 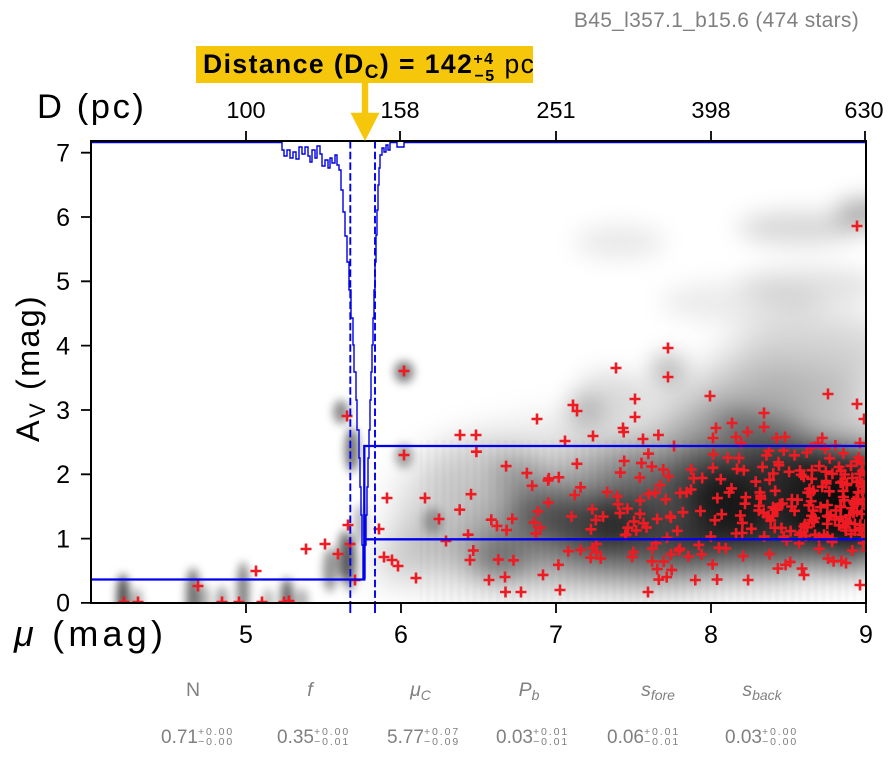 What do you see at coordinates (399, 110) in the screenshot?
I see `svg-text: 158` at bounding box center [399, 110].